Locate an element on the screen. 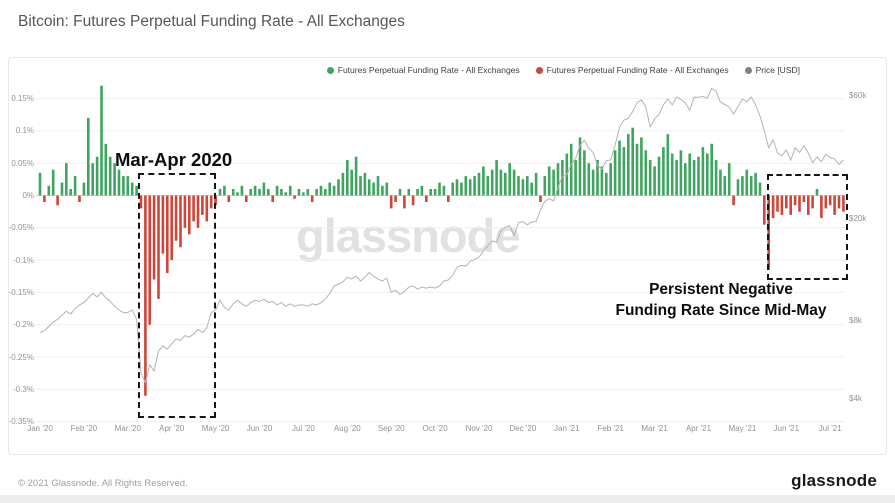 This screenshot has width=895, height=503. annotation-mar-apr-2020: Mar-Apr 2020 is located at coordinates (174, 159).